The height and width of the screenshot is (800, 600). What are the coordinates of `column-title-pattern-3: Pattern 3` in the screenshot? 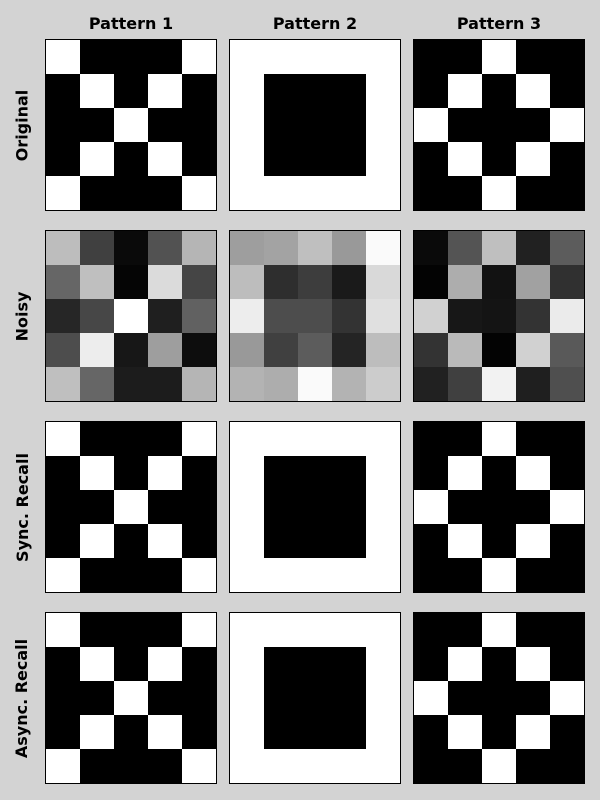 It's located at (499, 23).